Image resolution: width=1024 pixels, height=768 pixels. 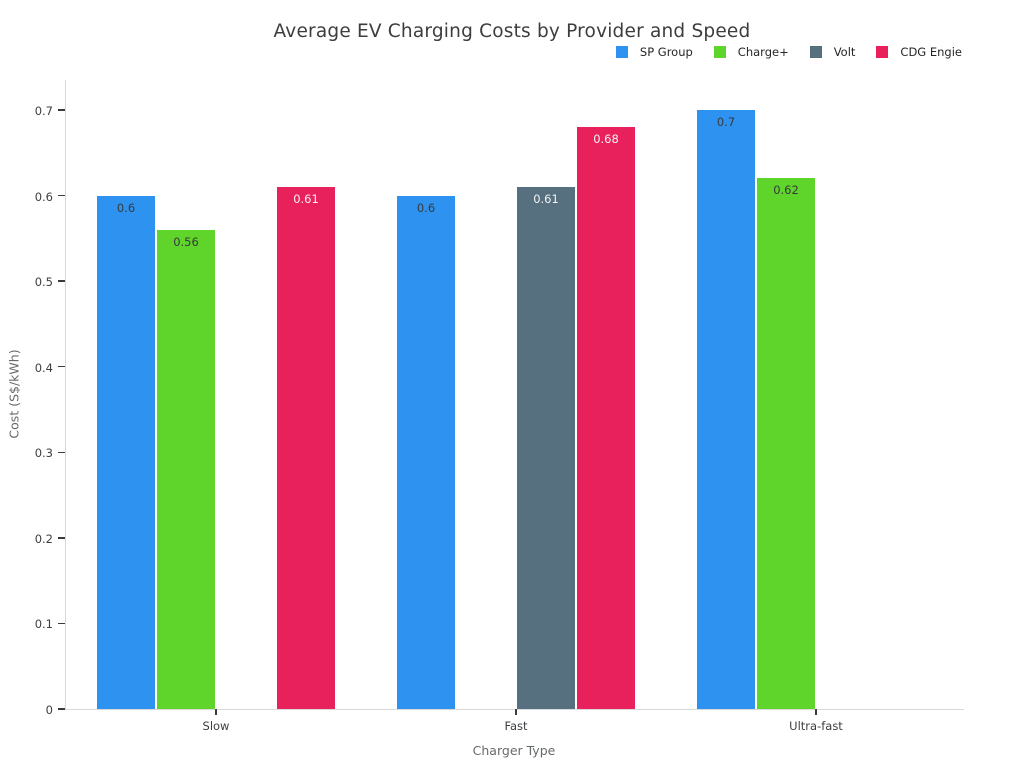 What do you see at coordinates (426, 452) in the screenshot?
I see `bar-sp-group-fast: 0.6` at bounding box center [426, 452].